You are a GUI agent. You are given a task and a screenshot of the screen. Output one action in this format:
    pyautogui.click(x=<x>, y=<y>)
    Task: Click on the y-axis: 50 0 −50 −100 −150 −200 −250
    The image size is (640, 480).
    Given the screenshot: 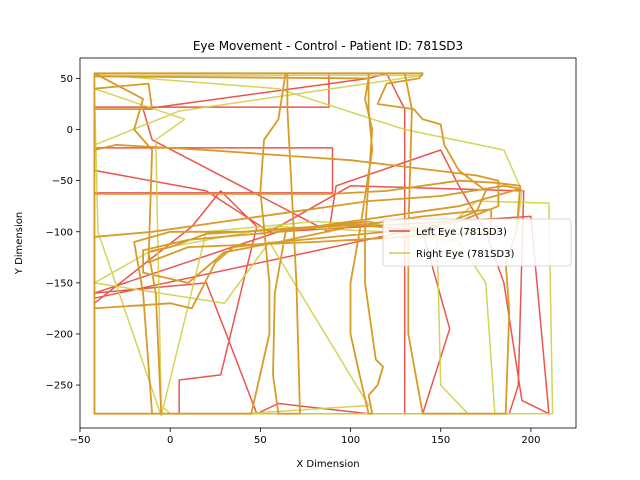 What is the action you would take?
    pyautogui.click(x=63, y=233)
    